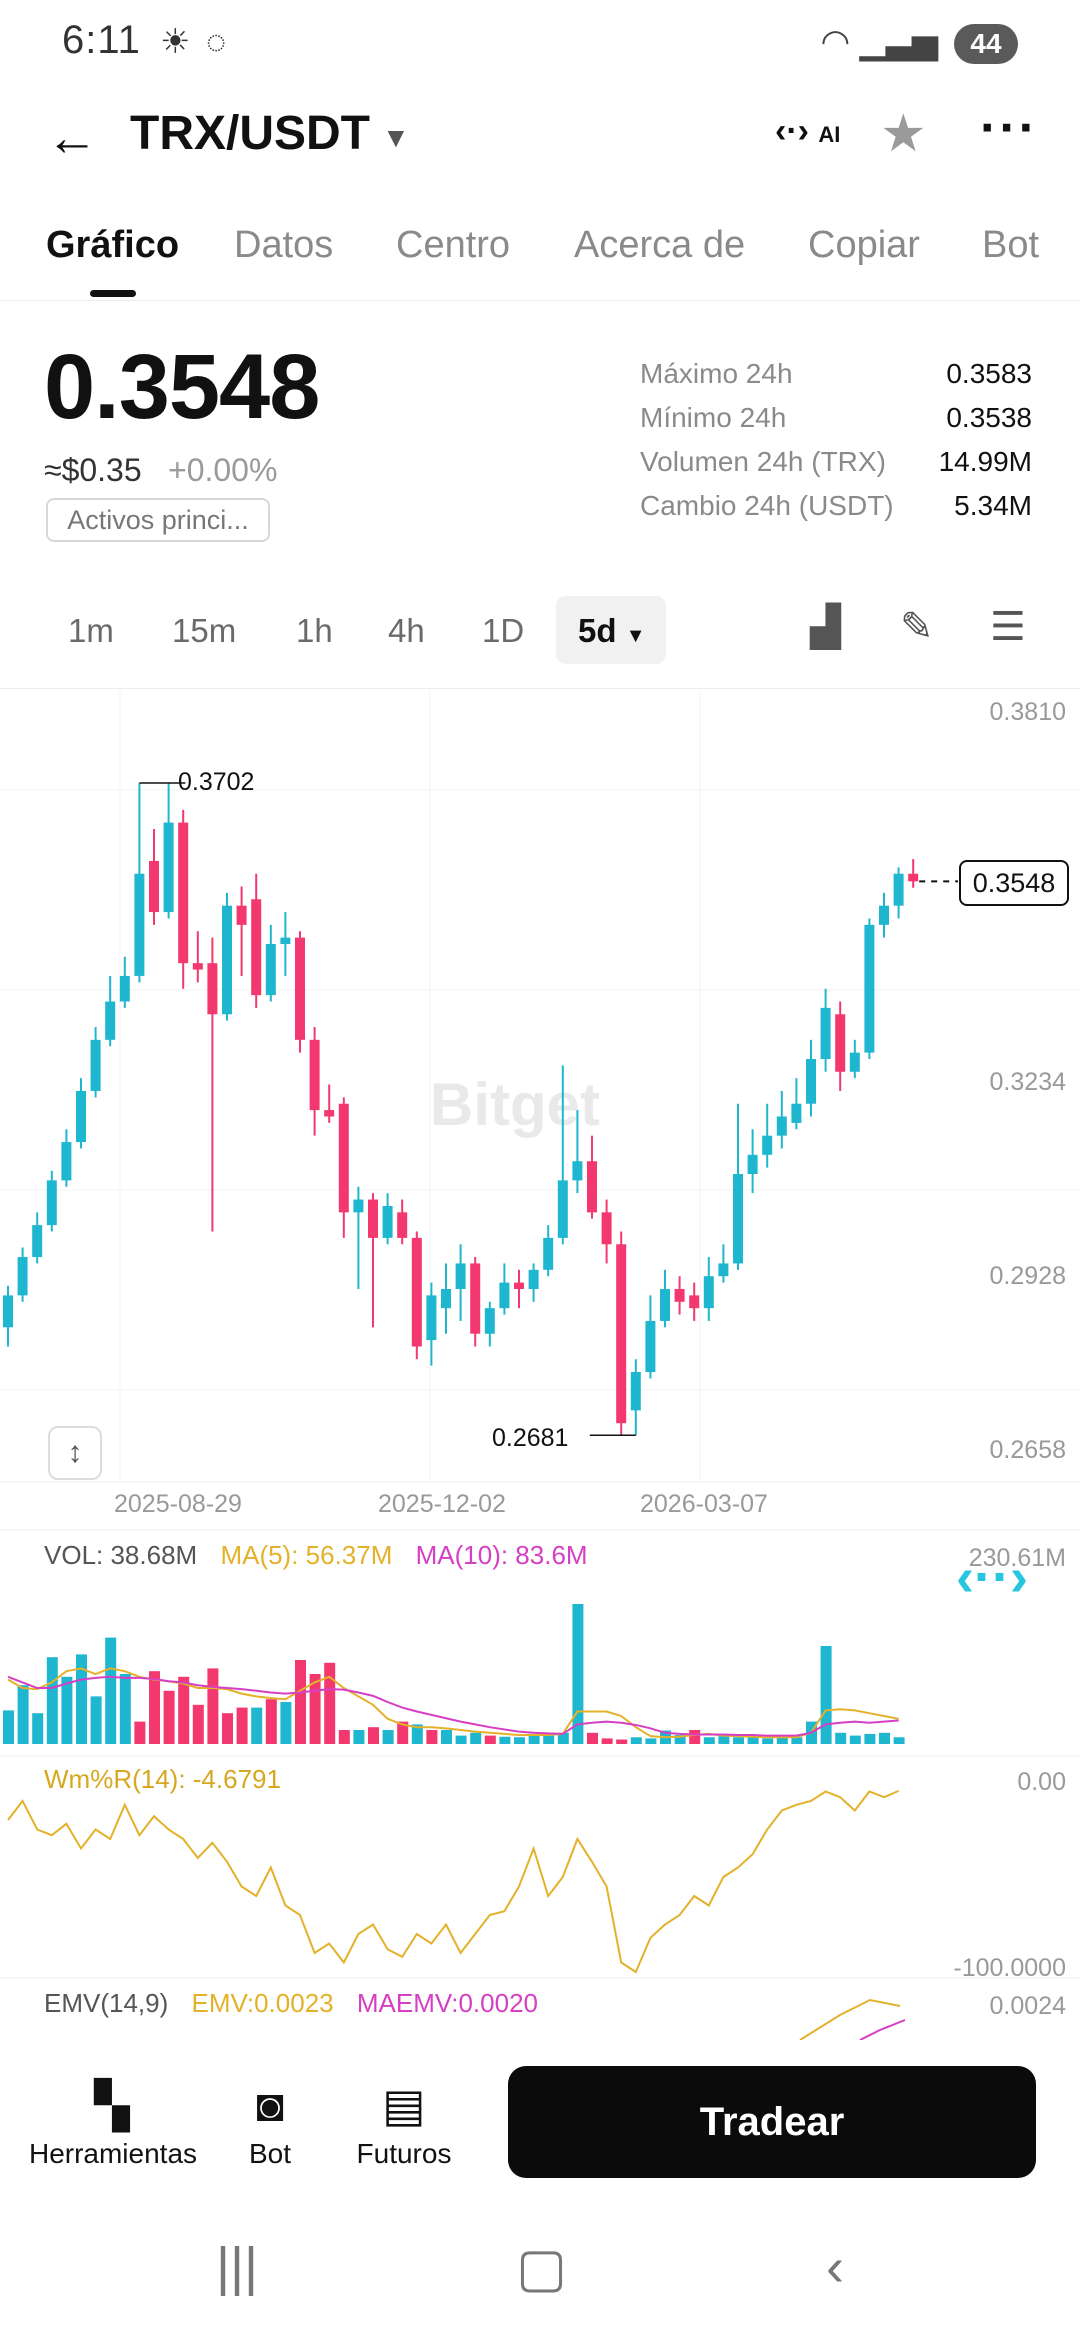  I want to click on emv-line, so click(850, 2019).